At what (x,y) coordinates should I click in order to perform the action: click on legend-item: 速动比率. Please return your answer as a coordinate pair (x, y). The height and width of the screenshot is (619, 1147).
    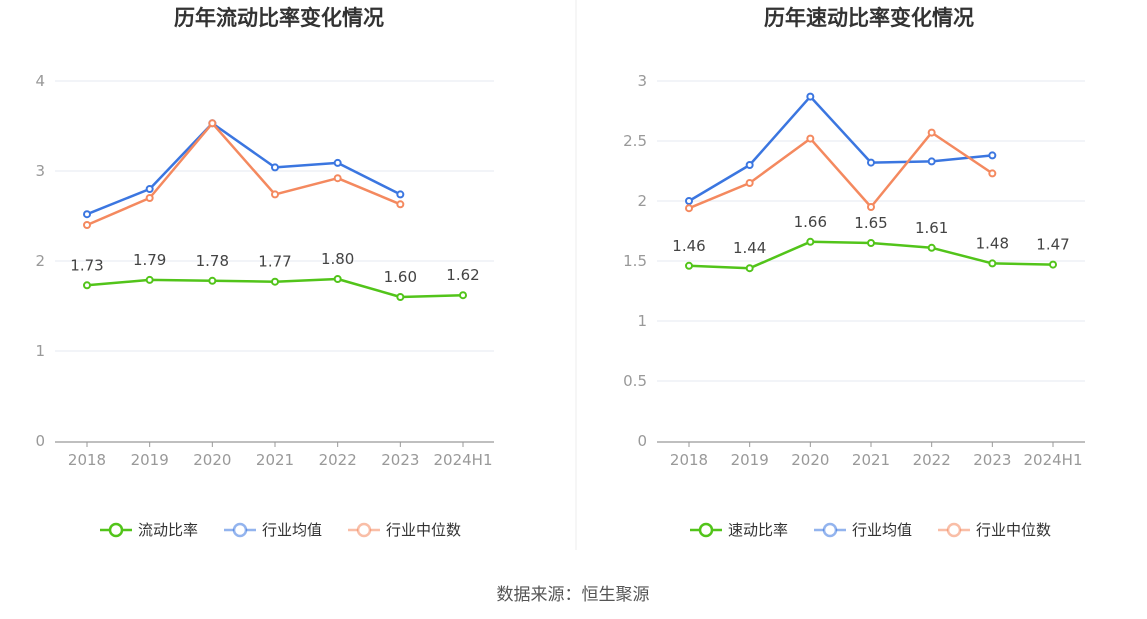
    Looking at the image, I should click on (739, 530).